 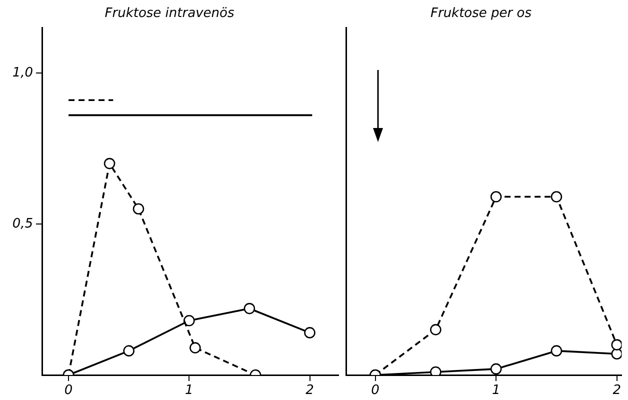 I want to click on y-tick-label: 1,0, so click(x=22, y=72).